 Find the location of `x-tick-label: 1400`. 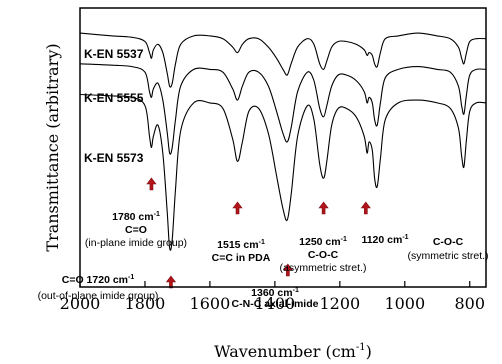

x-tick-label: 1400 is located at coordinates (275, 303).